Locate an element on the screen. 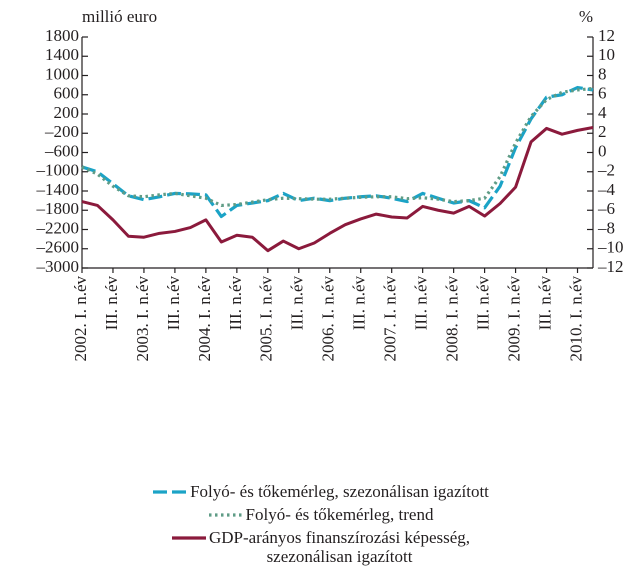 The width and height of the screenshot is (641, 571). y2-tick-label: –8 is located at coordinates (606, 227).